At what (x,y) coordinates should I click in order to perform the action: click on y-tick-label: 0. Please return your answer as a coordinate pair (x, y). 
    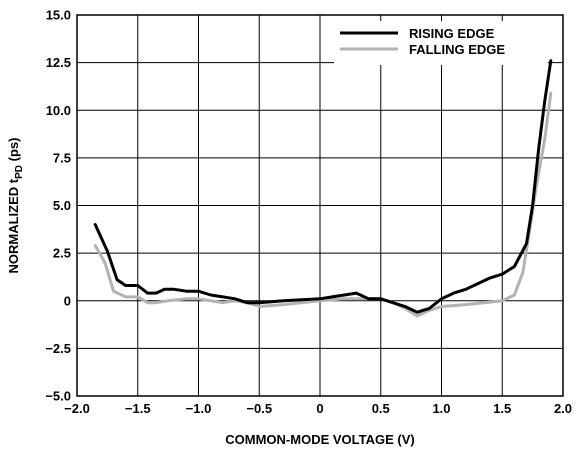
    Looking at the image, I should click on (67, 300).